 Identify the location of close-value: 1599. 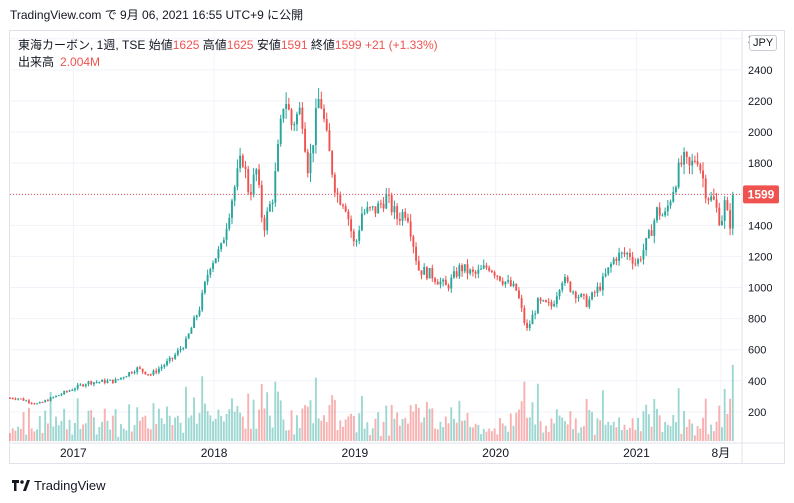
(348, 45).